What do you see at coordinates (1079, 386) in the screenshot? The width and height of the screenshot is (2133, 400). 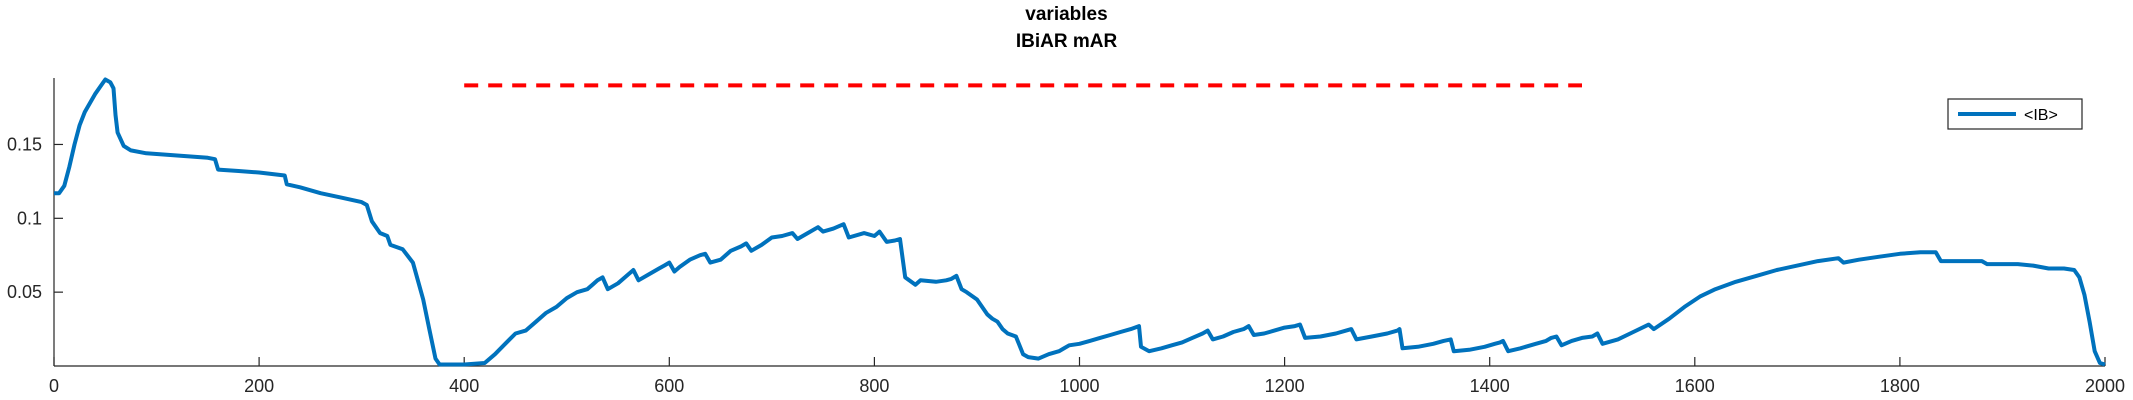 I see `x-tick-label: 1000` at bounding box center [1079, 386].